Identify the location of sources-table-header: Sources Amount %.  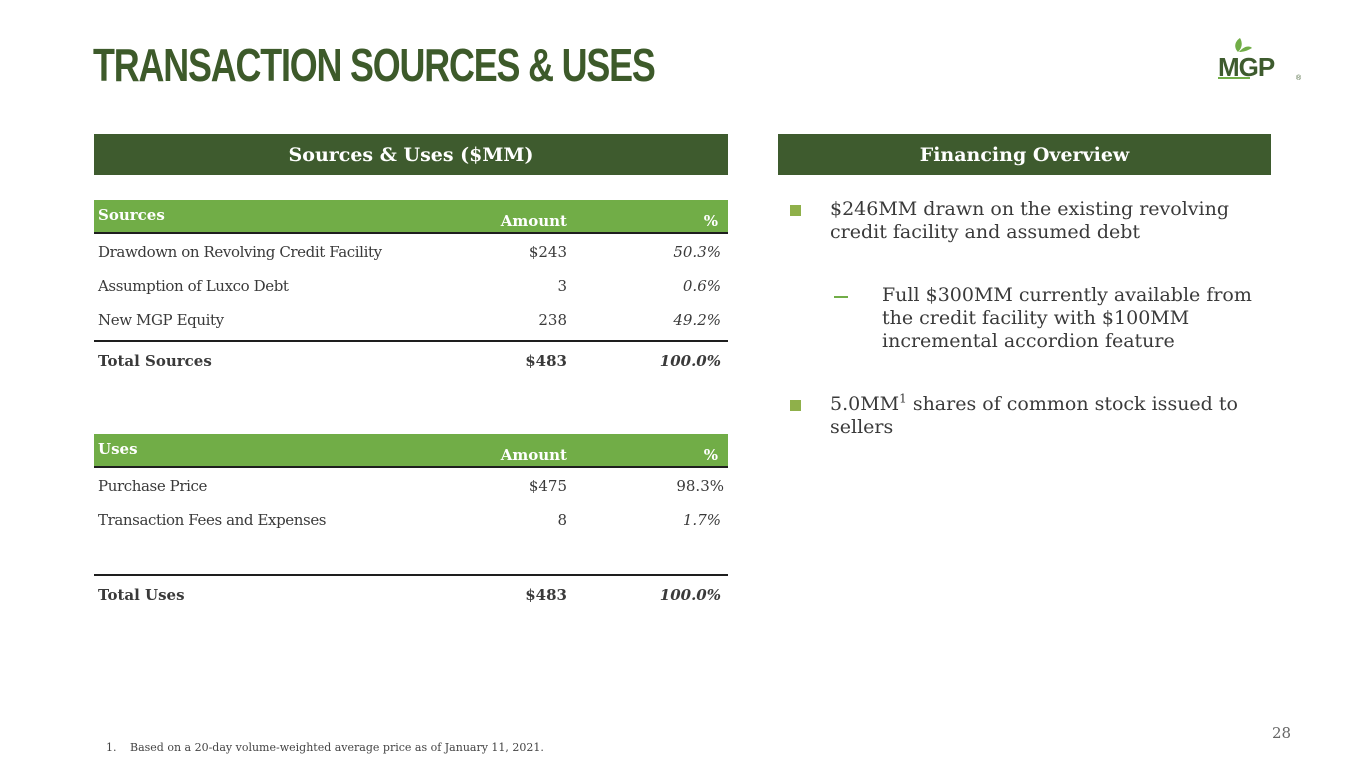
(411, 217).